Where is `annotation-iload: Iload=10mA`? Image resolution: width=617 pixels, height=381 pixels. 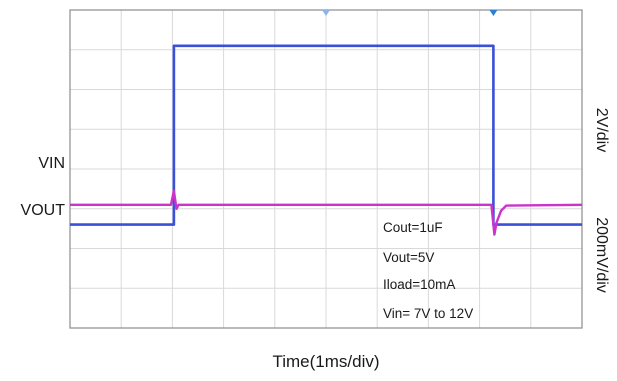 annotation-iload: Iload=10mA is located at coordinates (419, 284).